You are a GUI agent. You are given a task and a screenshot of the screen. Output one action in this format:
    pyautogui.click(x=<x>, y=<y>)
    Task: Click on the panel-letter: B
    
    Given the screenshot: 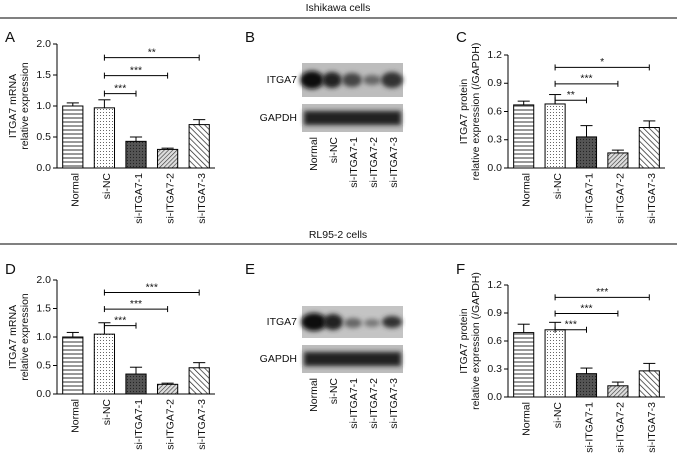 What is the action you would take?
    pyautogui.click(x=250, y=37)
    